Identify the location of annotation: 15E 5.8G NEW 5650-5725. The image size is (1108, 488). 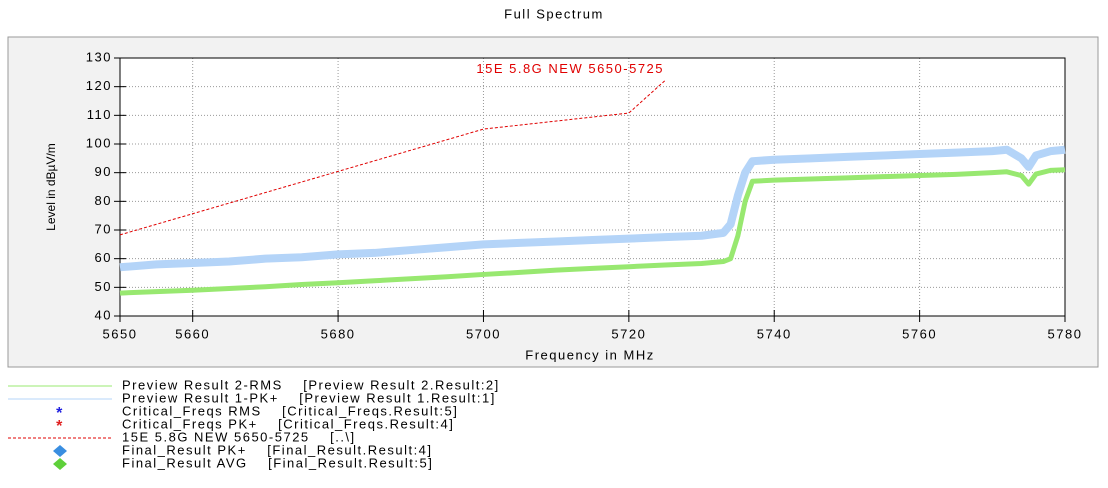
(570, 68).